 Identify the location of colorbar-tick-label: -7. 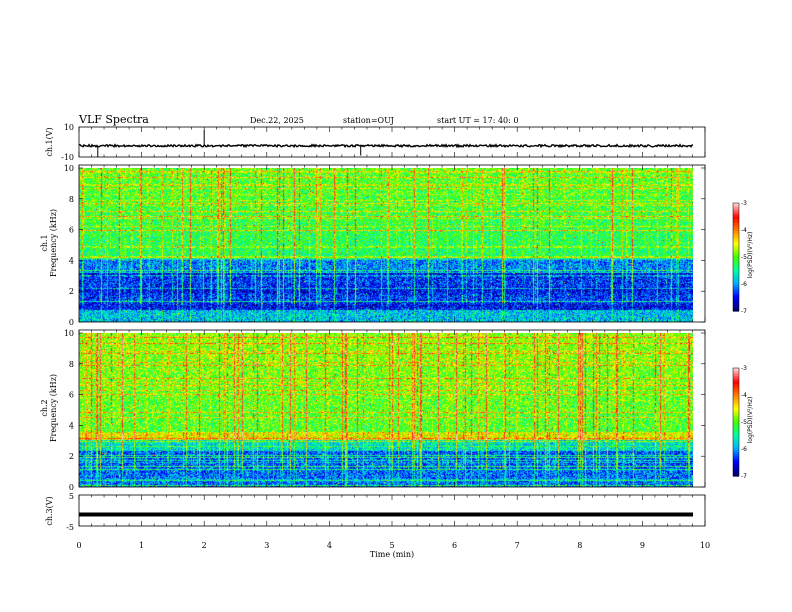
(744, 311).